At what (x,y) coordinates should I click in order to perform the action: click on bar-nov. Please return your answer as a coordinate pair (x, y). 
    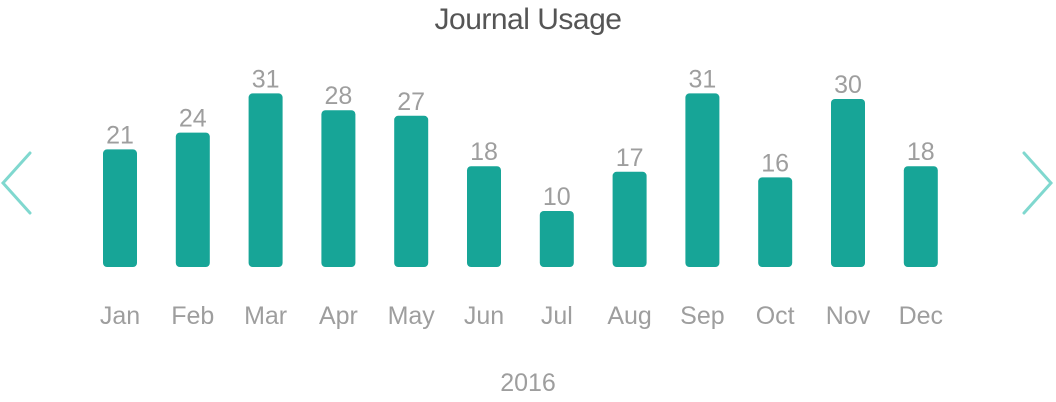
    Looking at the image, I should click on (848, 183).